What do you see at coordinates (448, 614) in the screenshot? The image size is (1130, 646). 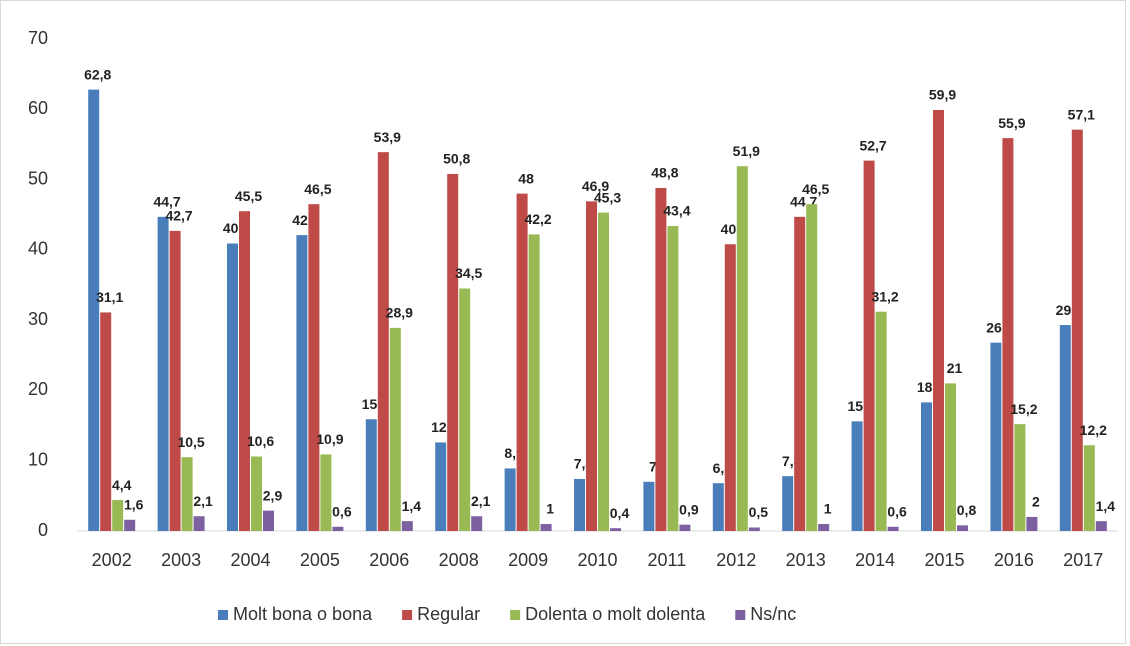 I see `legend-label: Regular` at bounding box center [448, 614].